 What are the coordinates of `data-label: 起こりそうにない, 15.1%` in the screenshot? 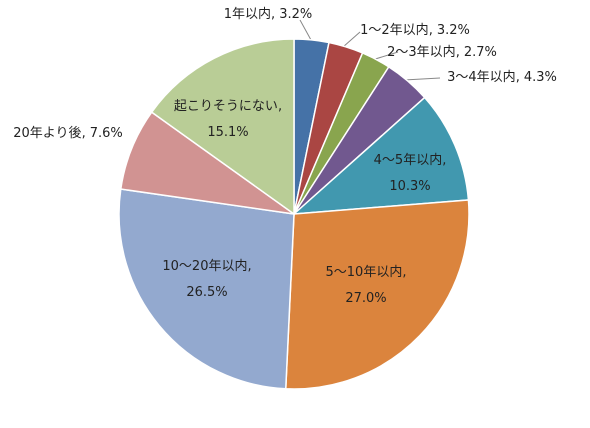 It's located at (228, 119).